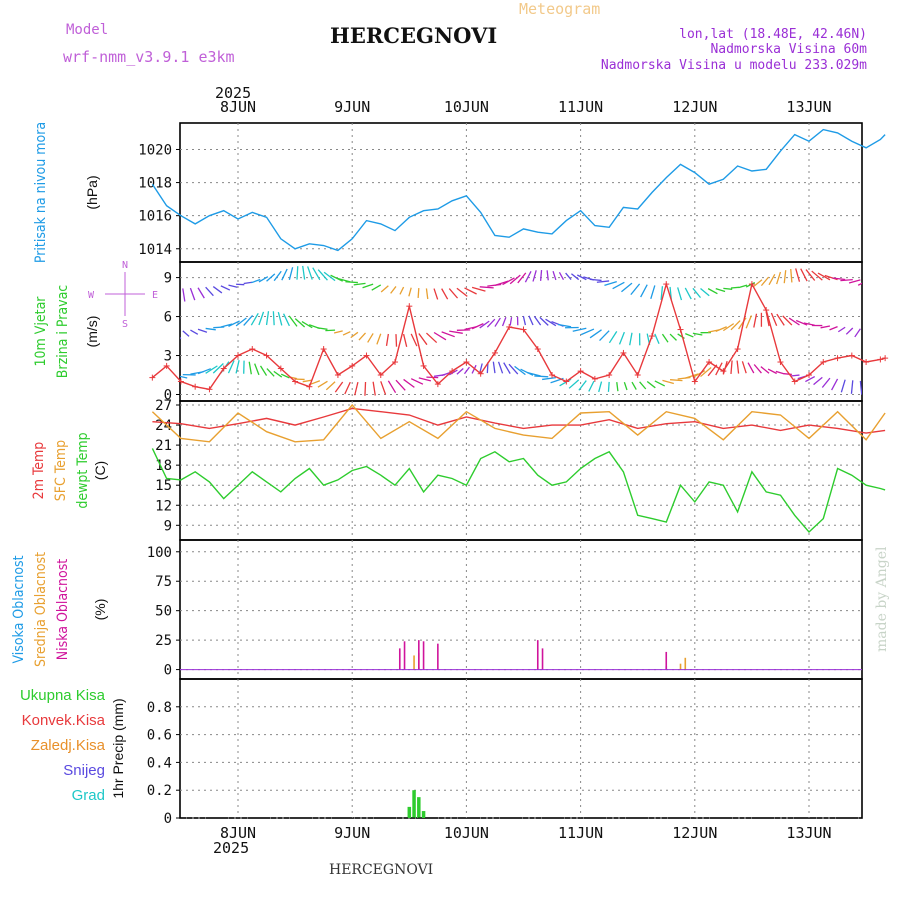 This screenshot has height=900, width=900. I want to click on day-label-bottom: 12JUN, so click(694, 833).